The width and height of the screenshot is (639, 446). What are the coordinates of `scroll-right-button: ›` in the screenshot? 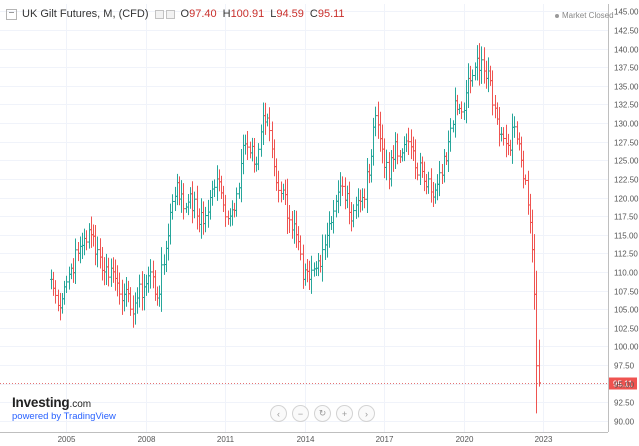 It's located at (366, 413).